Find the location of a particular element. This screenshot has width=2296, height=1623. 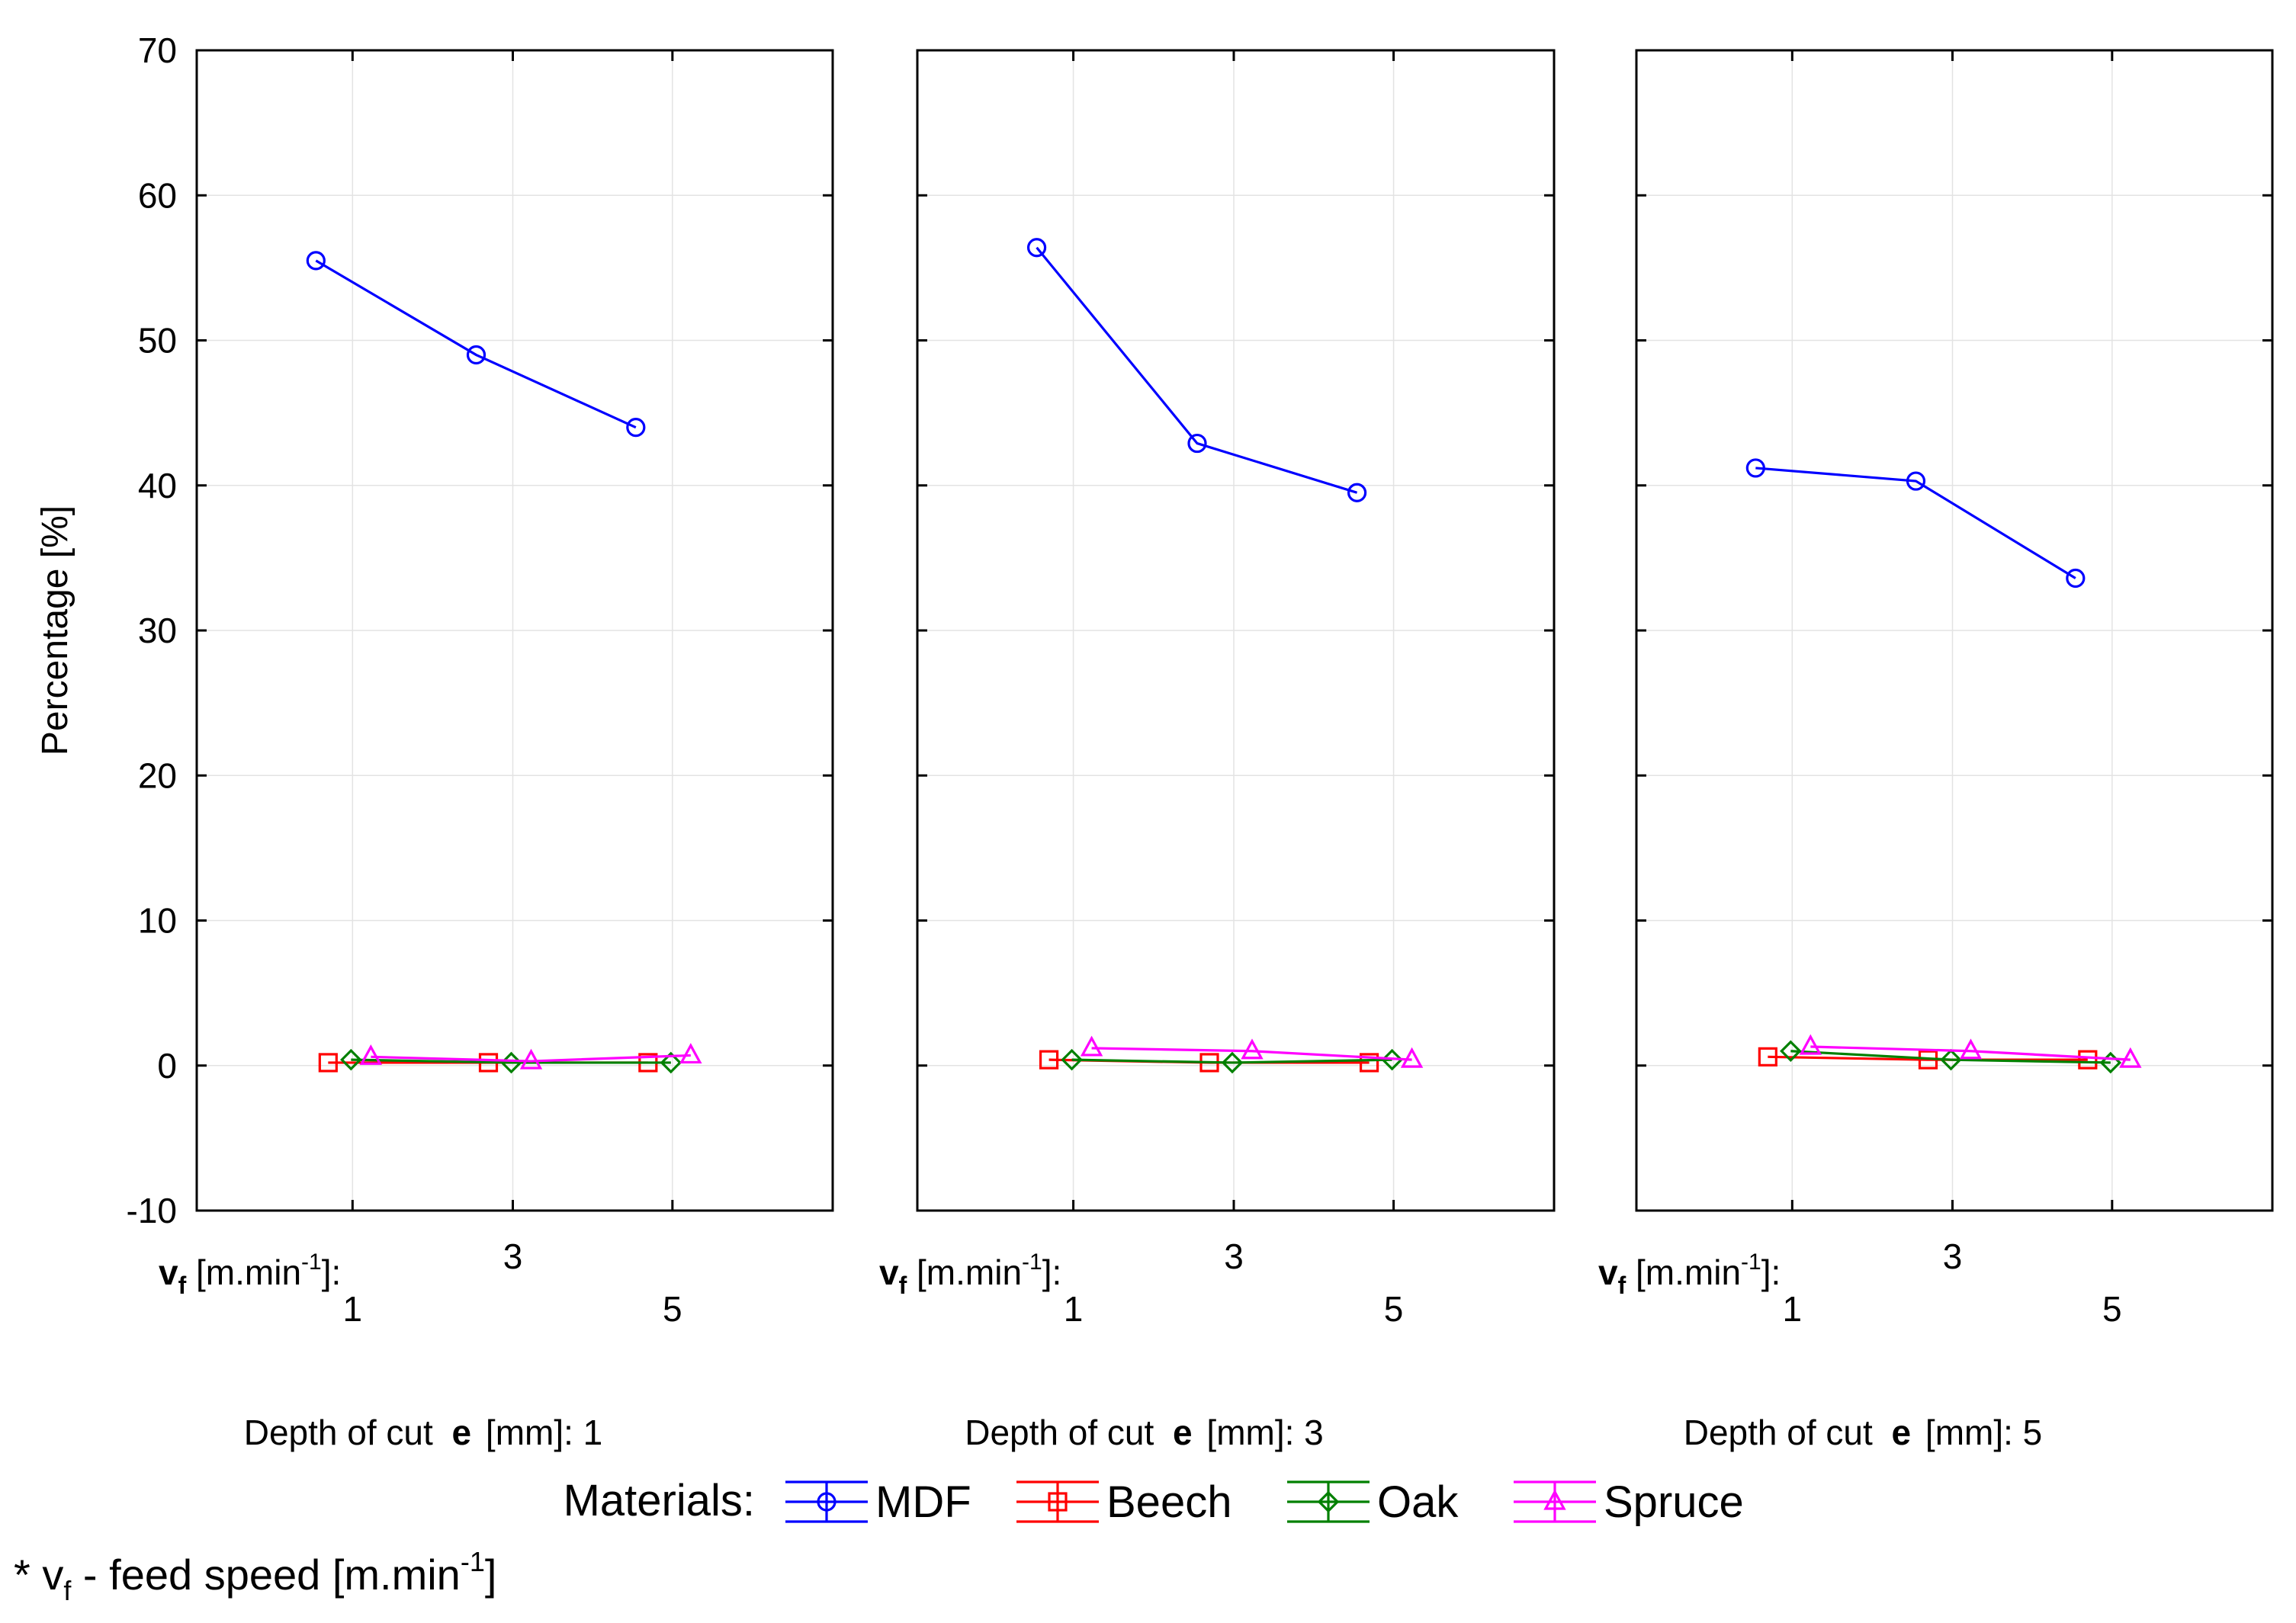

y-tick-label: 40 is located at coordinates (157, 485).